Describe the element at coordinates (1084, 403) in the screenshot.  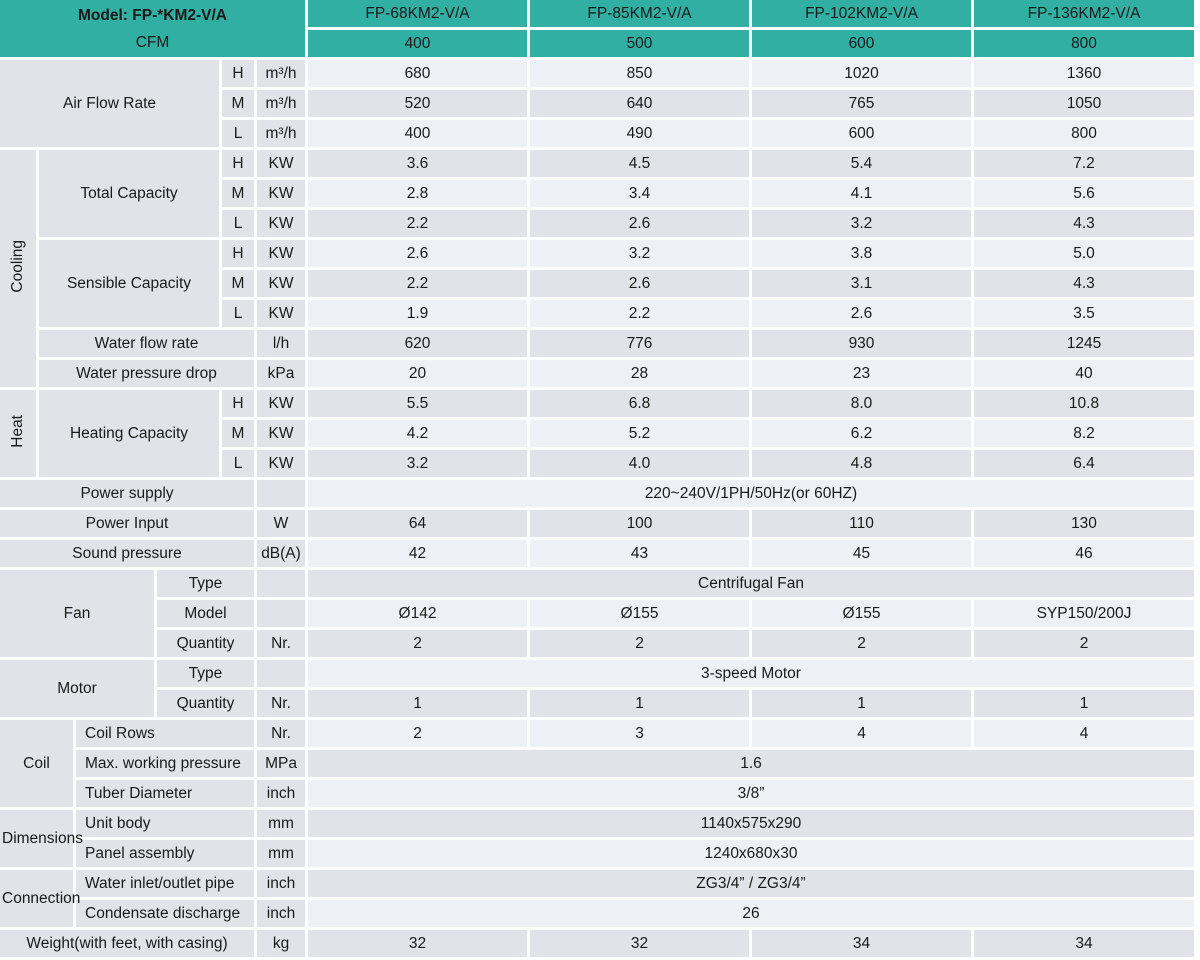
I see `spec-value: 10.8` at that location.